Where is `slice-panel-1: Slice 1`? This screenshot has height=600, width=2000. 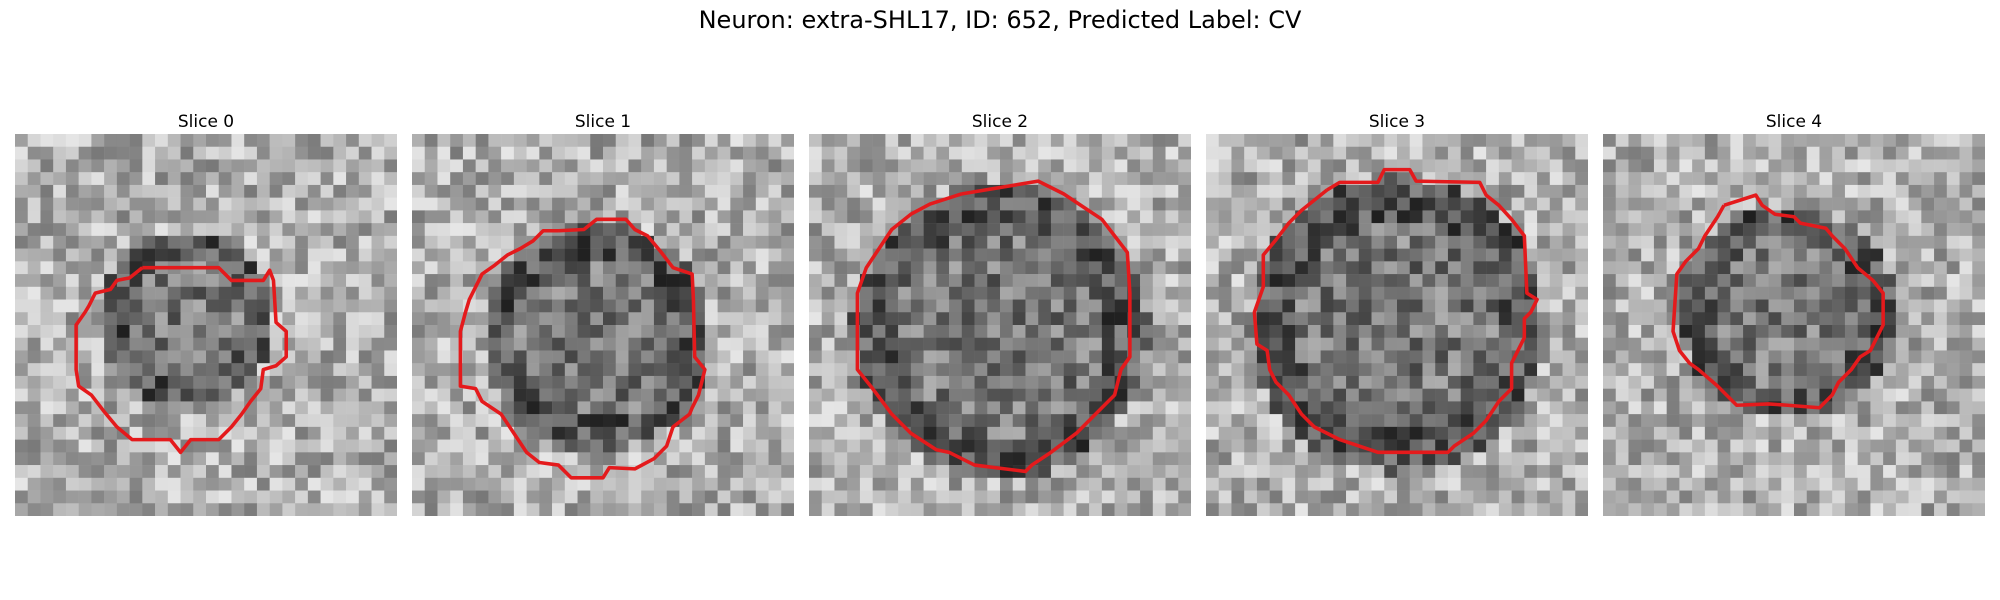
slice-panel-1: Slice 1 is located at coordinates (603, 313).